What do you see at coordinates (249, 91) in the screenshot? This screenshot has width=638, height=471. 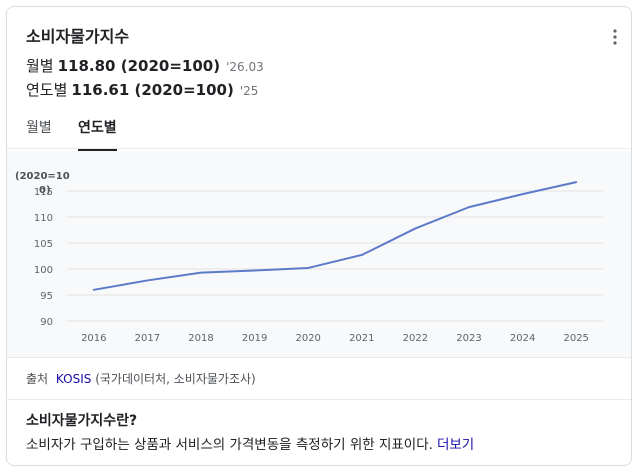 I see `yearly-date: '25` at bounding box center [249, 91].